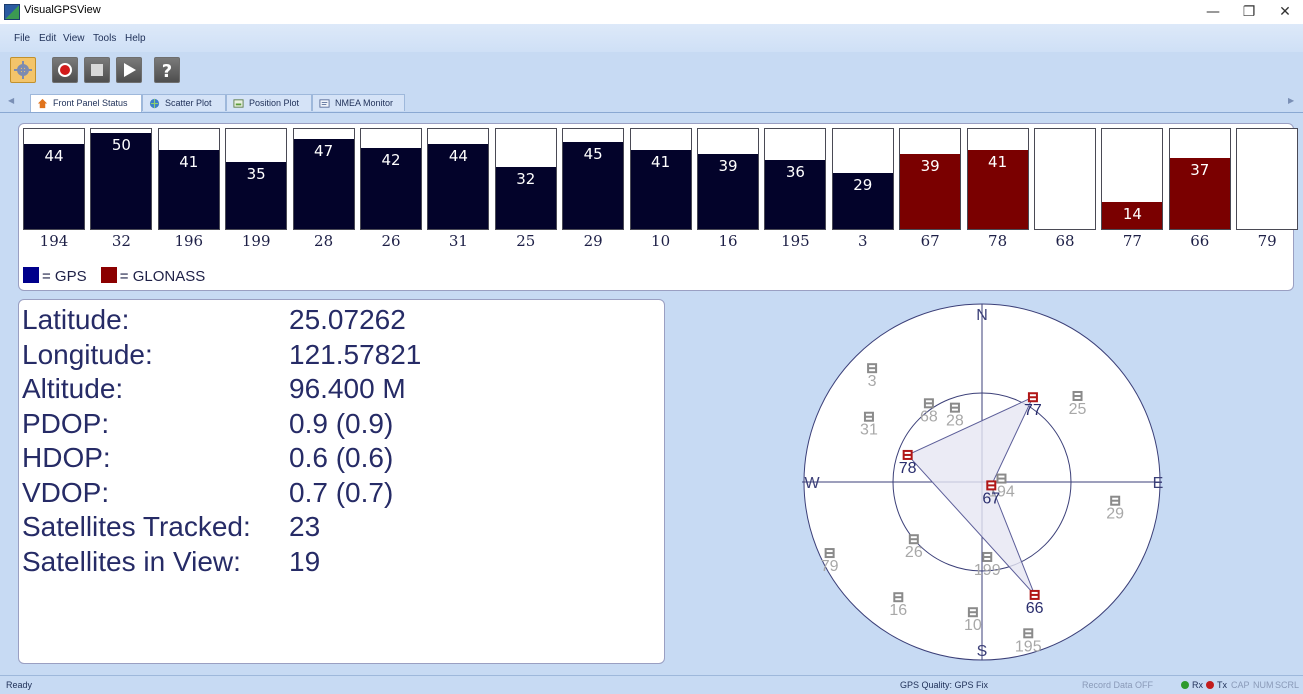 This screenshot has width=1303, height=694. I want to click on signal-bar-snr: 37, so click(1200, 170).